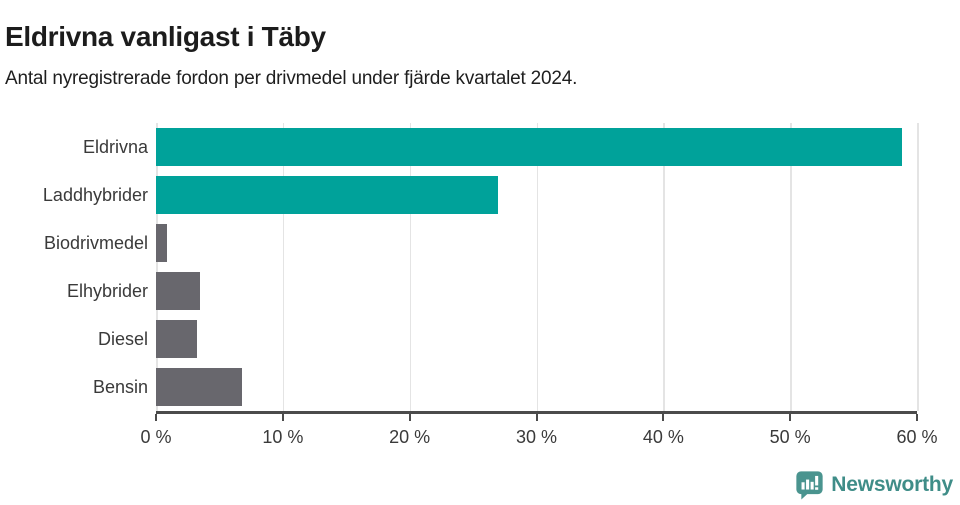 This screenshot has width=960, height=505. What do you see at coordinates (165, 36) in the screenshot?
I see `chart-title: Eldrivna vanligast i Täby` at bounding box center [165, 36].